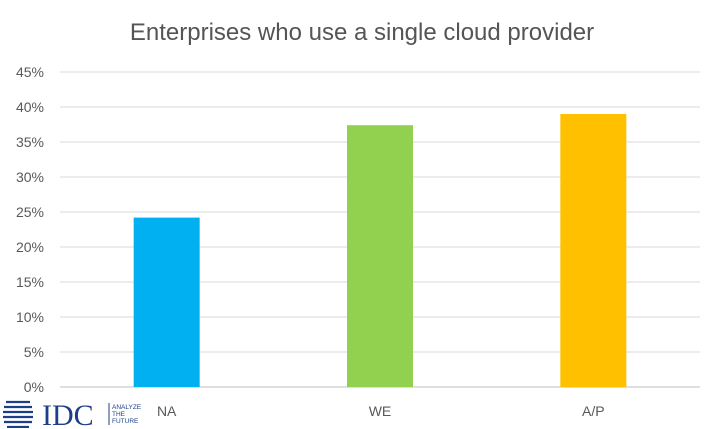 This screenshot has height=429, width=704. What do you see at coordinates (166, 302) in the screenshot?
I see `bar-na` at bounding box center [166, 302].